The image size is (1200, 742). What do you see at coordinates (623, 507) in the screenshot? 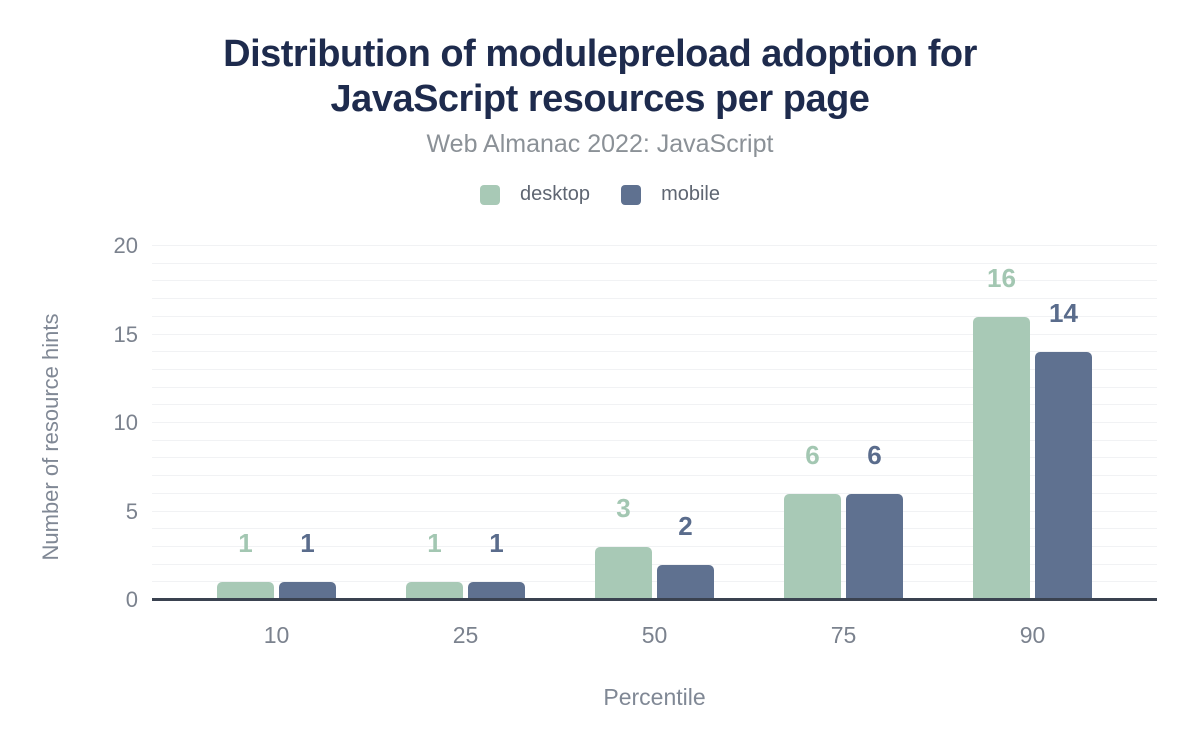
I see `desktop-bar-value-50: 3` at bounding box center [623, 507].